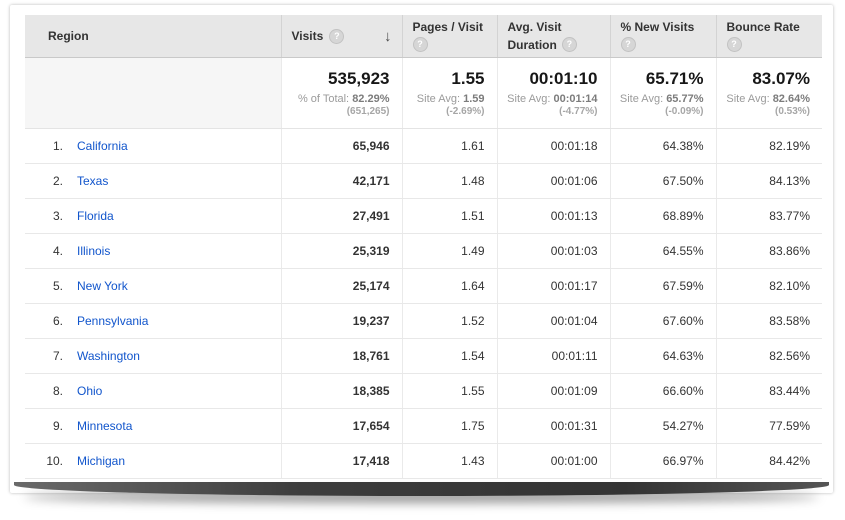  What do you see at coordinates (153, 181) in the screenshot?
I see `region-cell: 2. Texas` at bounding box center [153, 181].